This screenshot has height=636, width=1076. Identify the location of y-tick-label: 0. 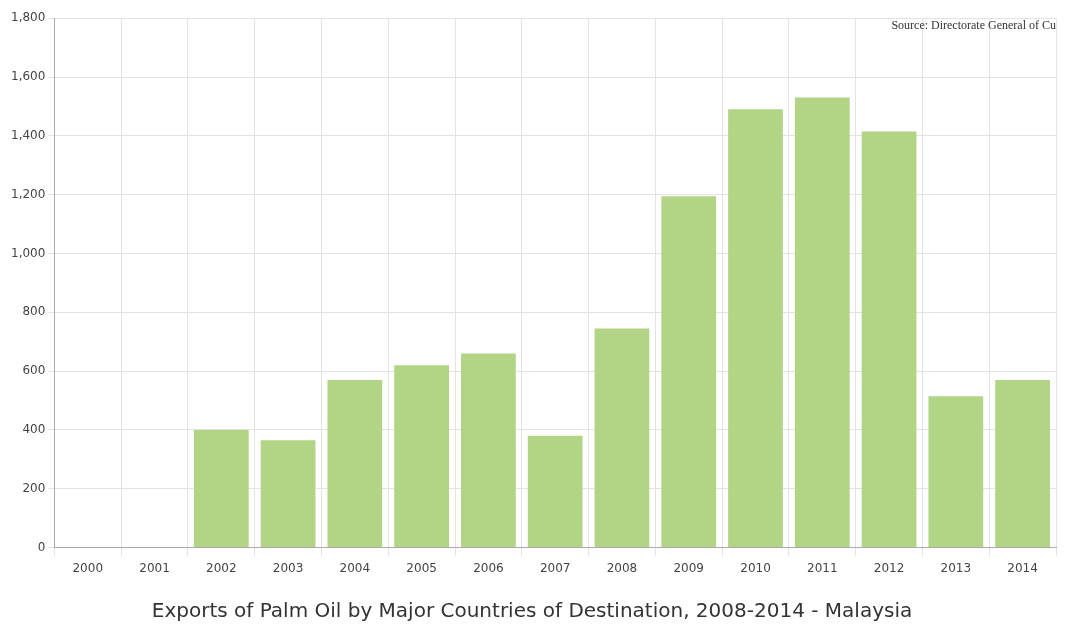
(41, 546).